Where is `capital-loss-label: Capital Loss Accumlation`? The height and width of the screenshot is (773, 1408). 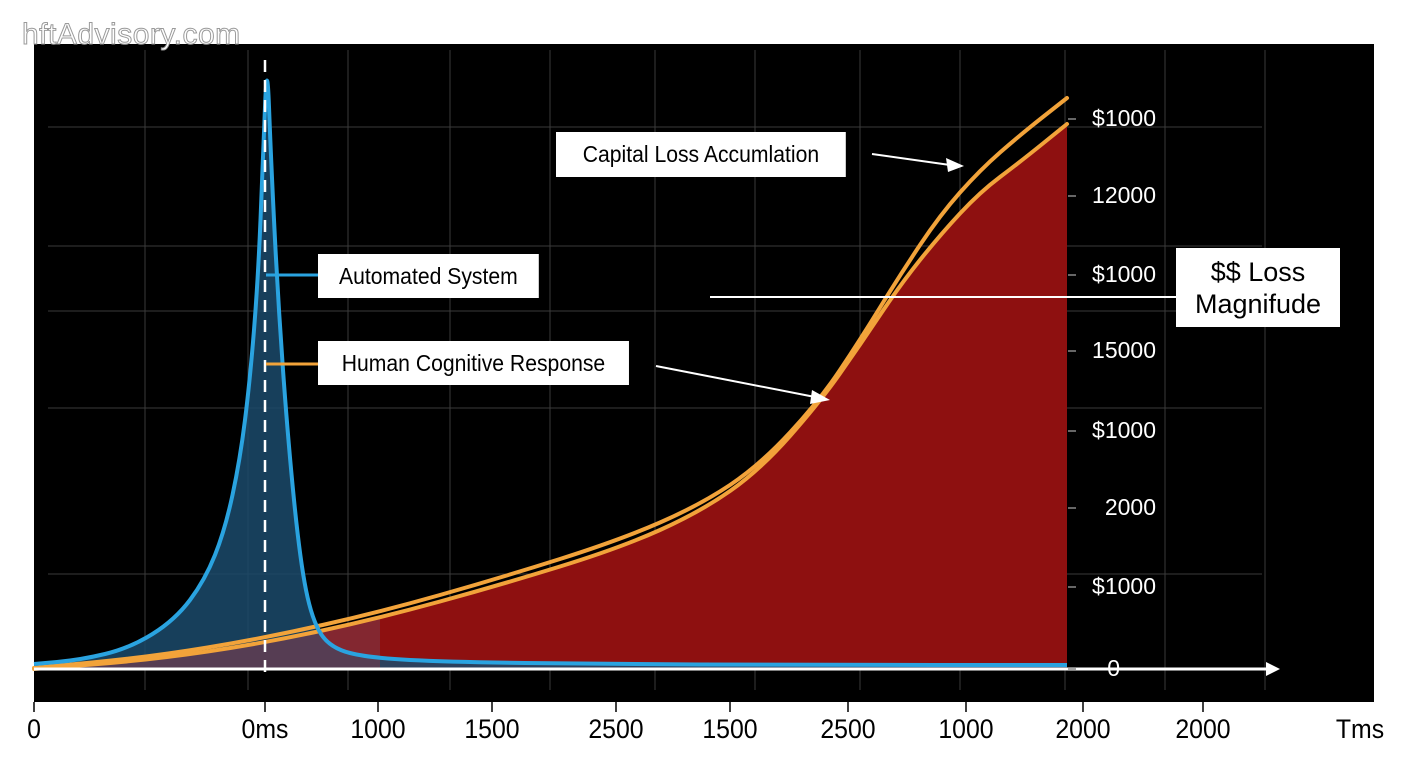 capital-loss-label: Capital Loss Accumlation is located at coordinates (701, 154).